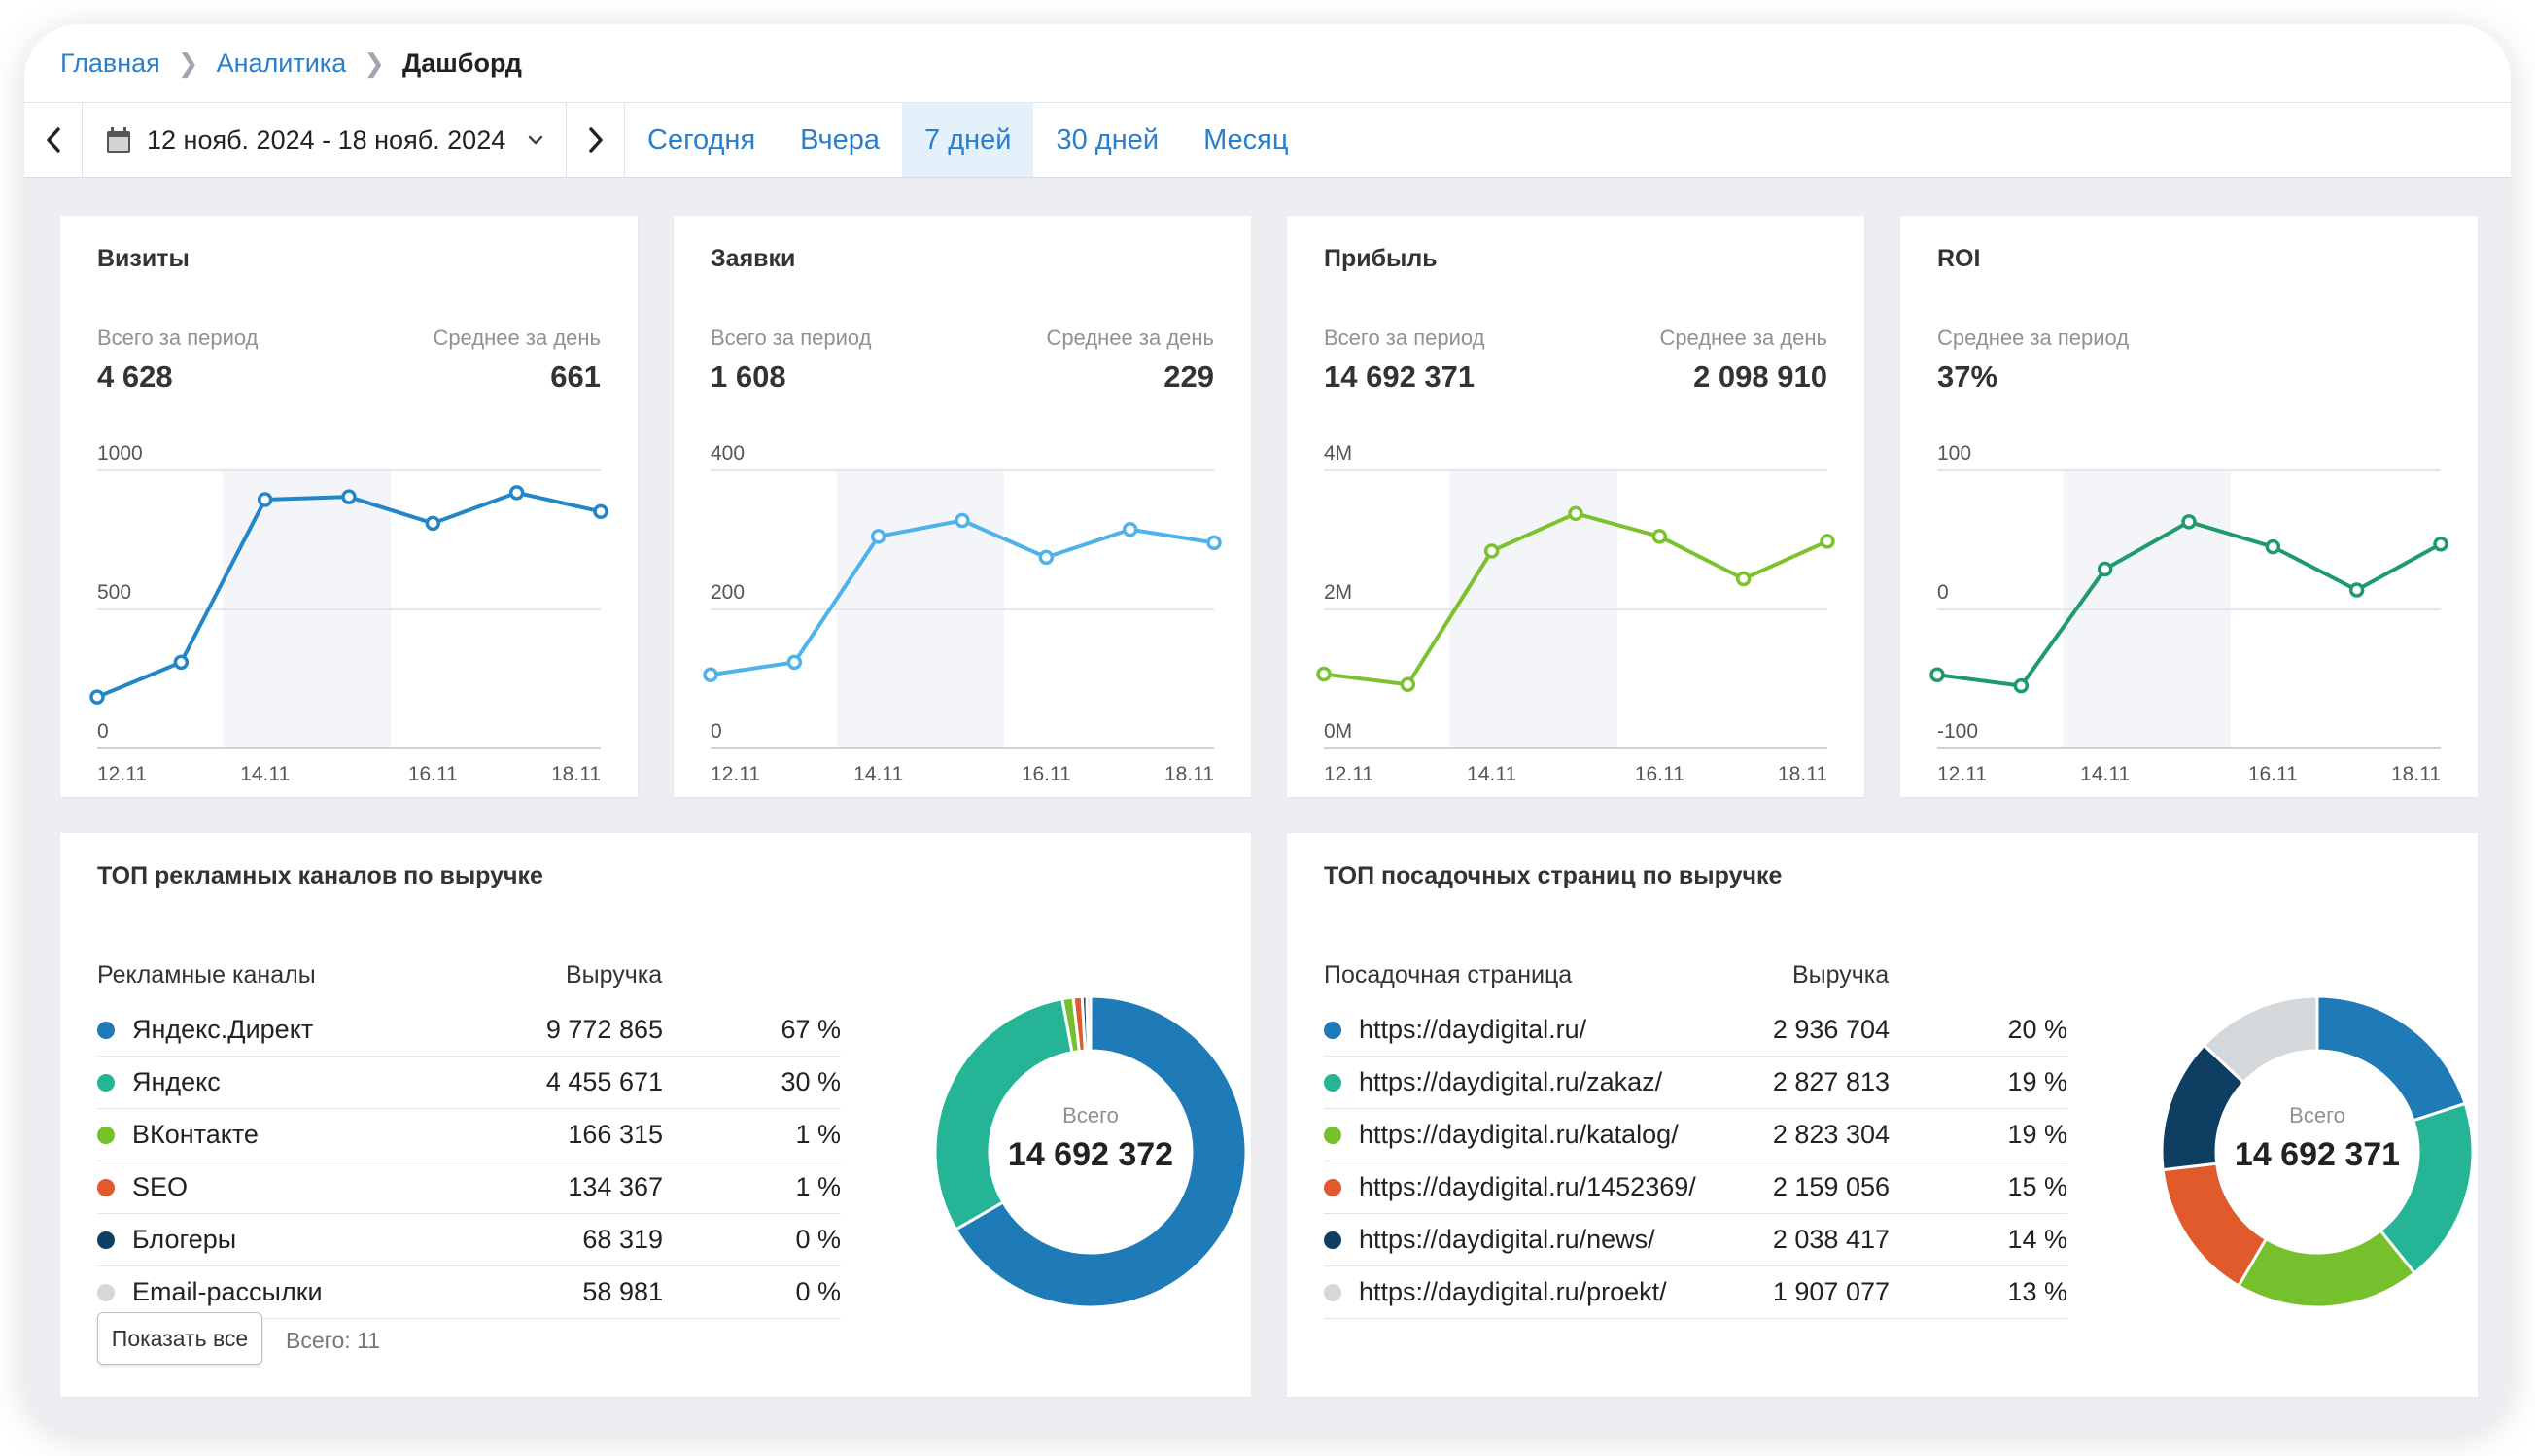  I want to click on prev-period-button, so click(53, 140).